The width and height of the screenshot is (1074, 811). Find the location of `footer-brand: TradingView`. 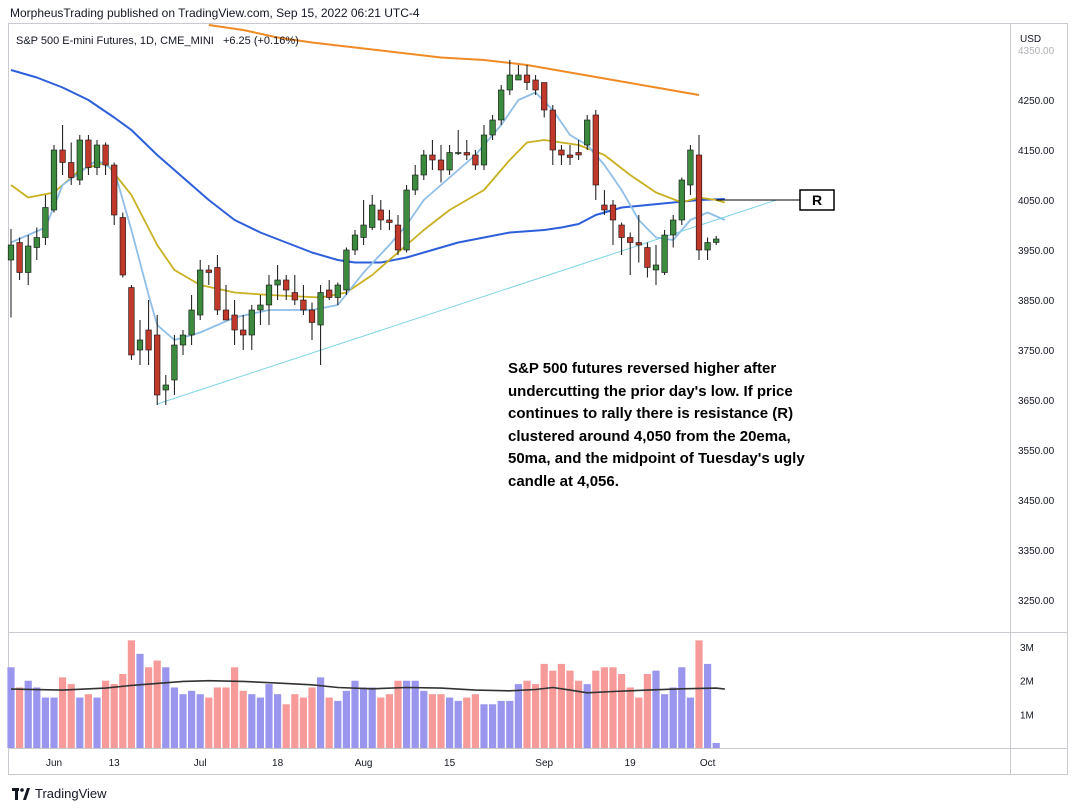

footer-brand: TradingView is located at coordinates (59, 793).